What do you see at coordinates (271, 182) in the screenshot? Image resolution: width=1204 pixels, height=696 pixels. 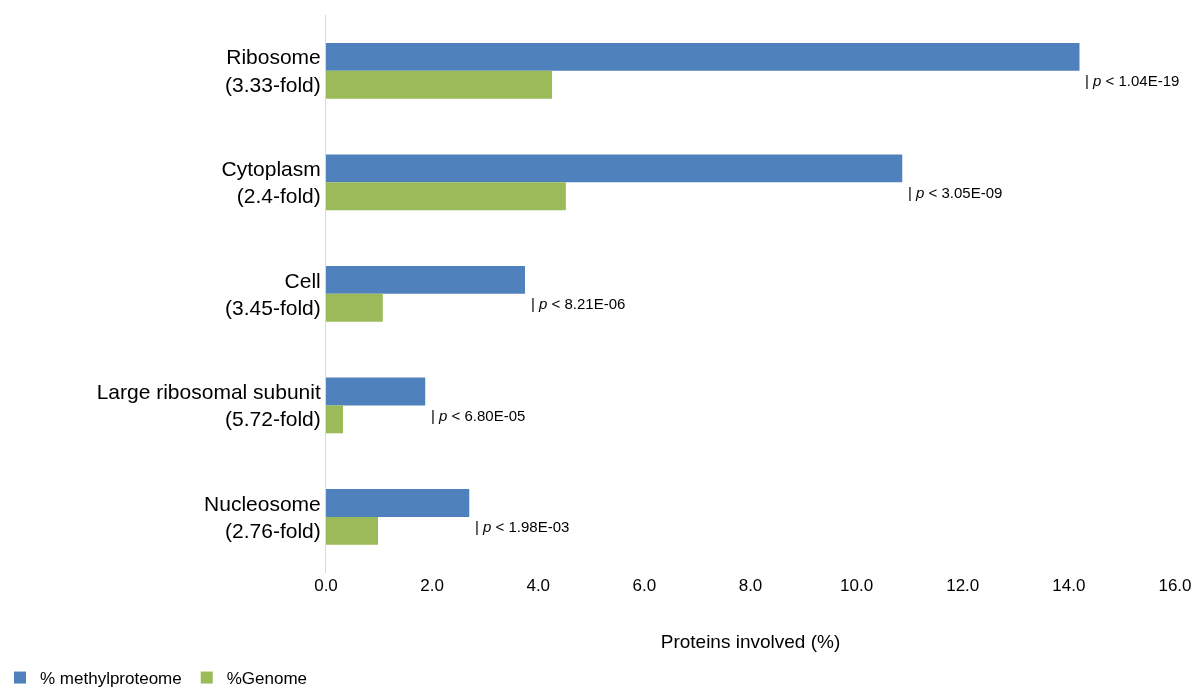 I see `y-tick-label: Cytoplasm (2.4-fold)` at bounding box center [271, 182].